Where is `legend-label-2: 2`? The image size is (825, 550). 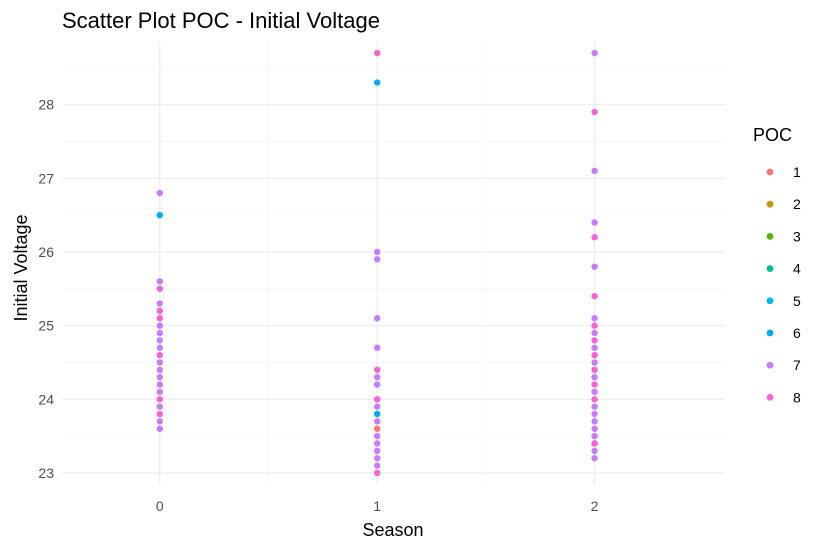 legend-label-2: 2 is located at coordinates (797, 204).